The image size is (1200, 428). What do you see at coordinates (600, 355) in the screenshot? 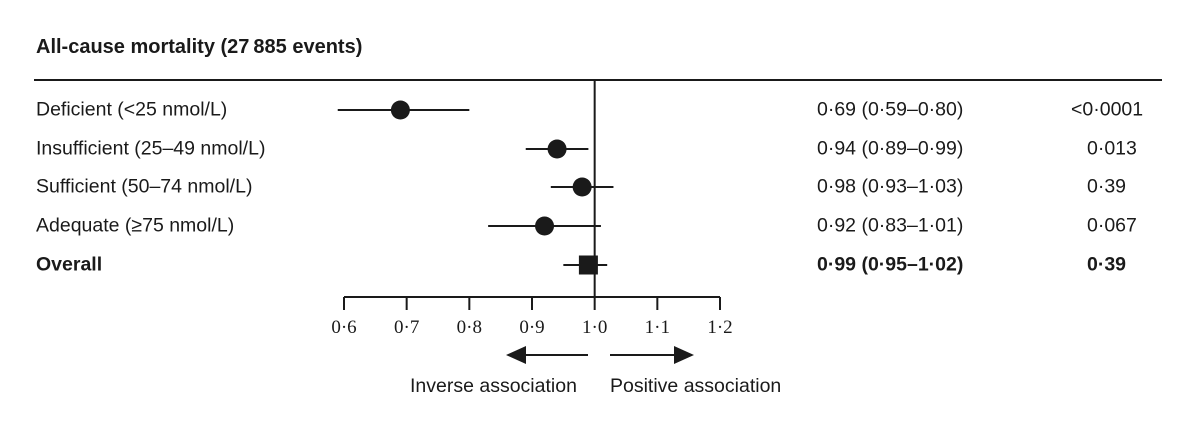
I see `direction-arrows` at bounding box center [600, 355].